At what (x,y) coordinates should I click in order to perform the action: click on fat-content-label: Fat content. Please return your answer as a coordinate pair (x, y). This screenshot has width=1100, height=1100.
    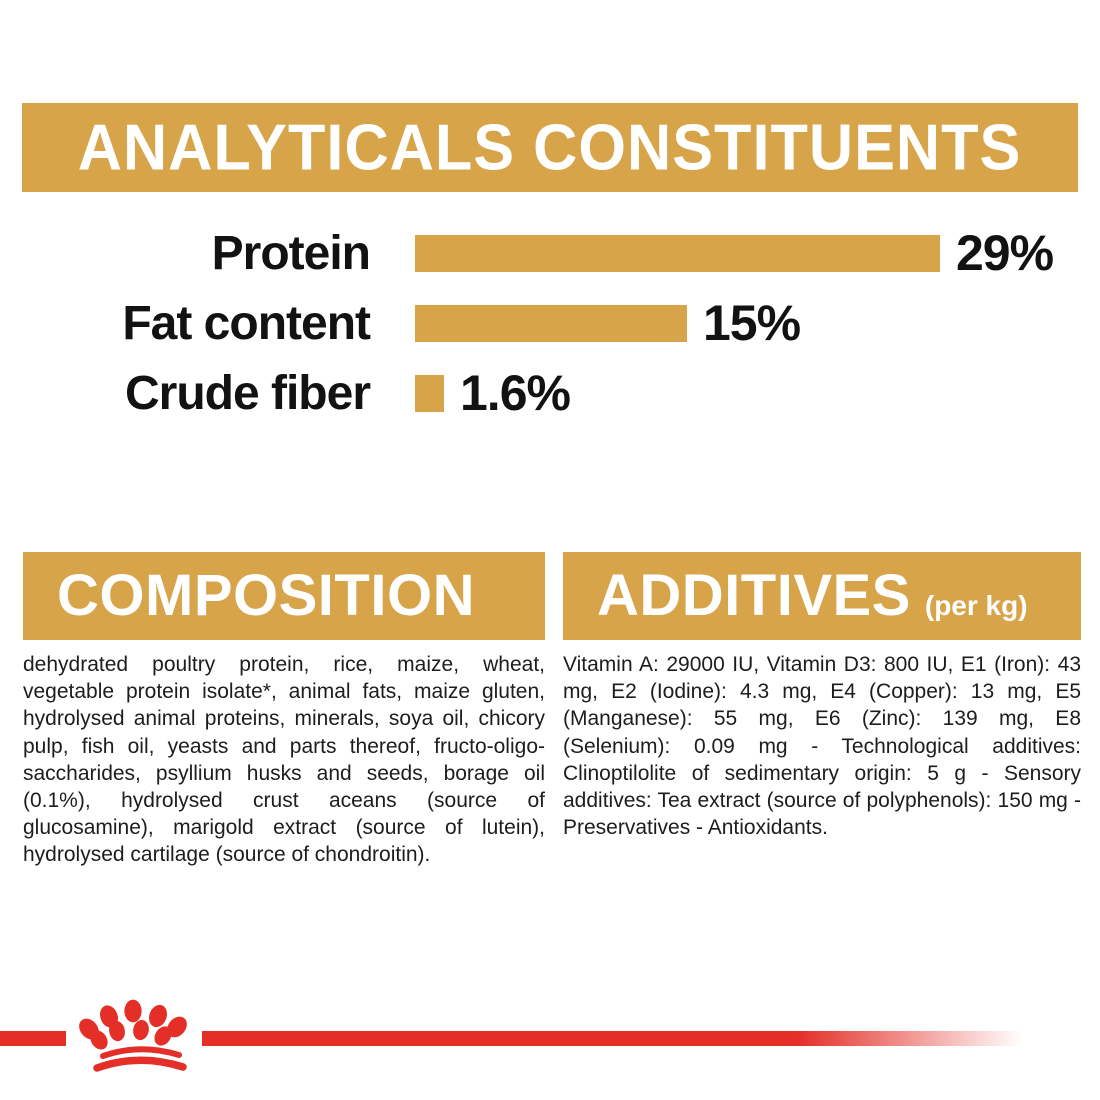
    Looking at the image, I should click on (246, 323).